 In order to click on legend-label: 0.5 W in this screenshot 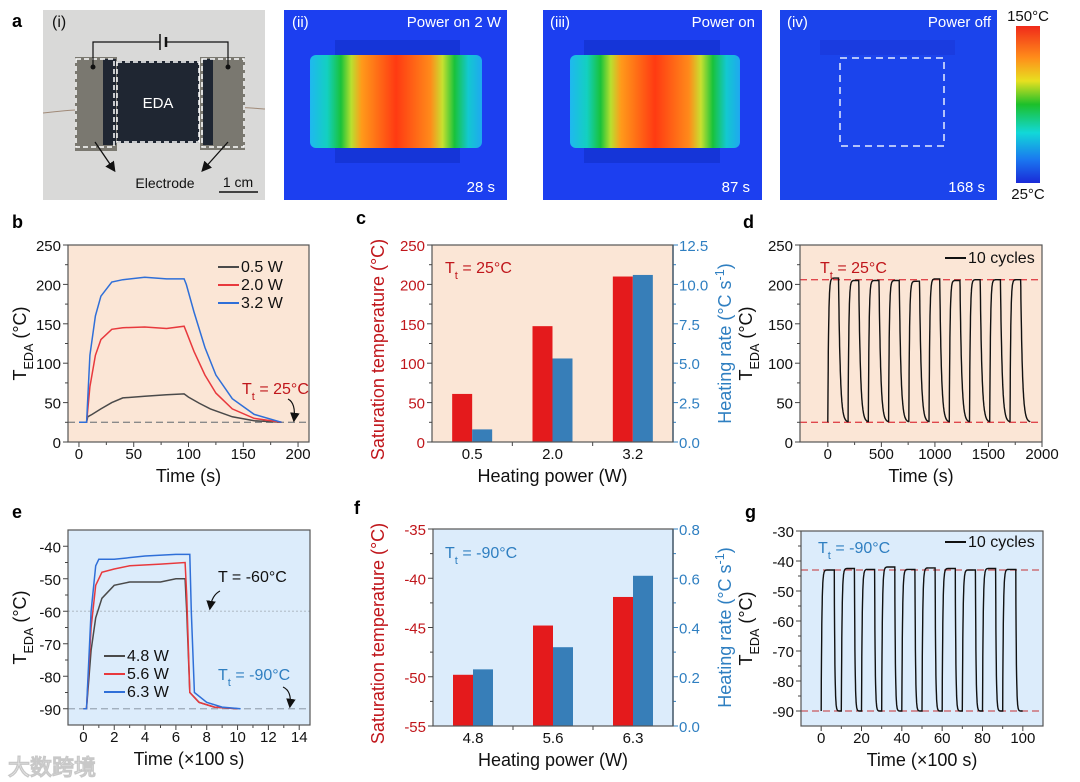, I will do `click(262, 267)`.